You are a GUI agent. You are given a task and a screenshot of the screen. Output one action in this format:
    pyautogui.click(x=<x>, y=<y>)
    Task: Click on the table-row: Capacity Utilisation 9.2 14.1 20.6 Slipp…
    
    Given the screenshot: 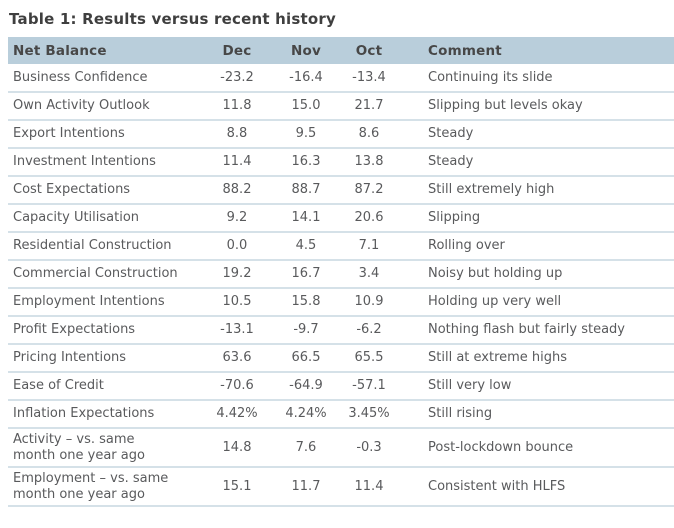 What is the action you would take?
    pyautogui.click(x=341, y=218)
    